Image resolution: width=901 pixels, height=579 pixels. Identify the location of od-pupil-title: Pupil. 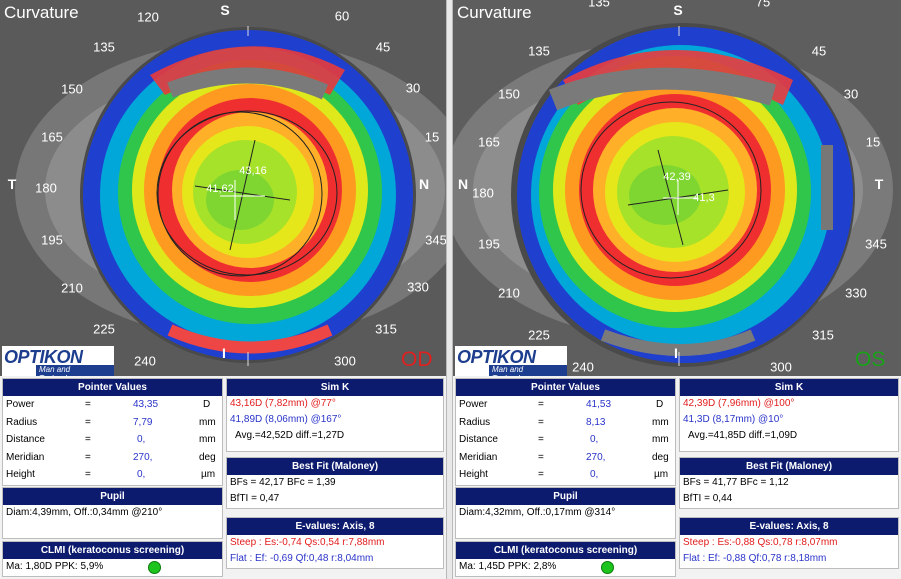
(112, 496).